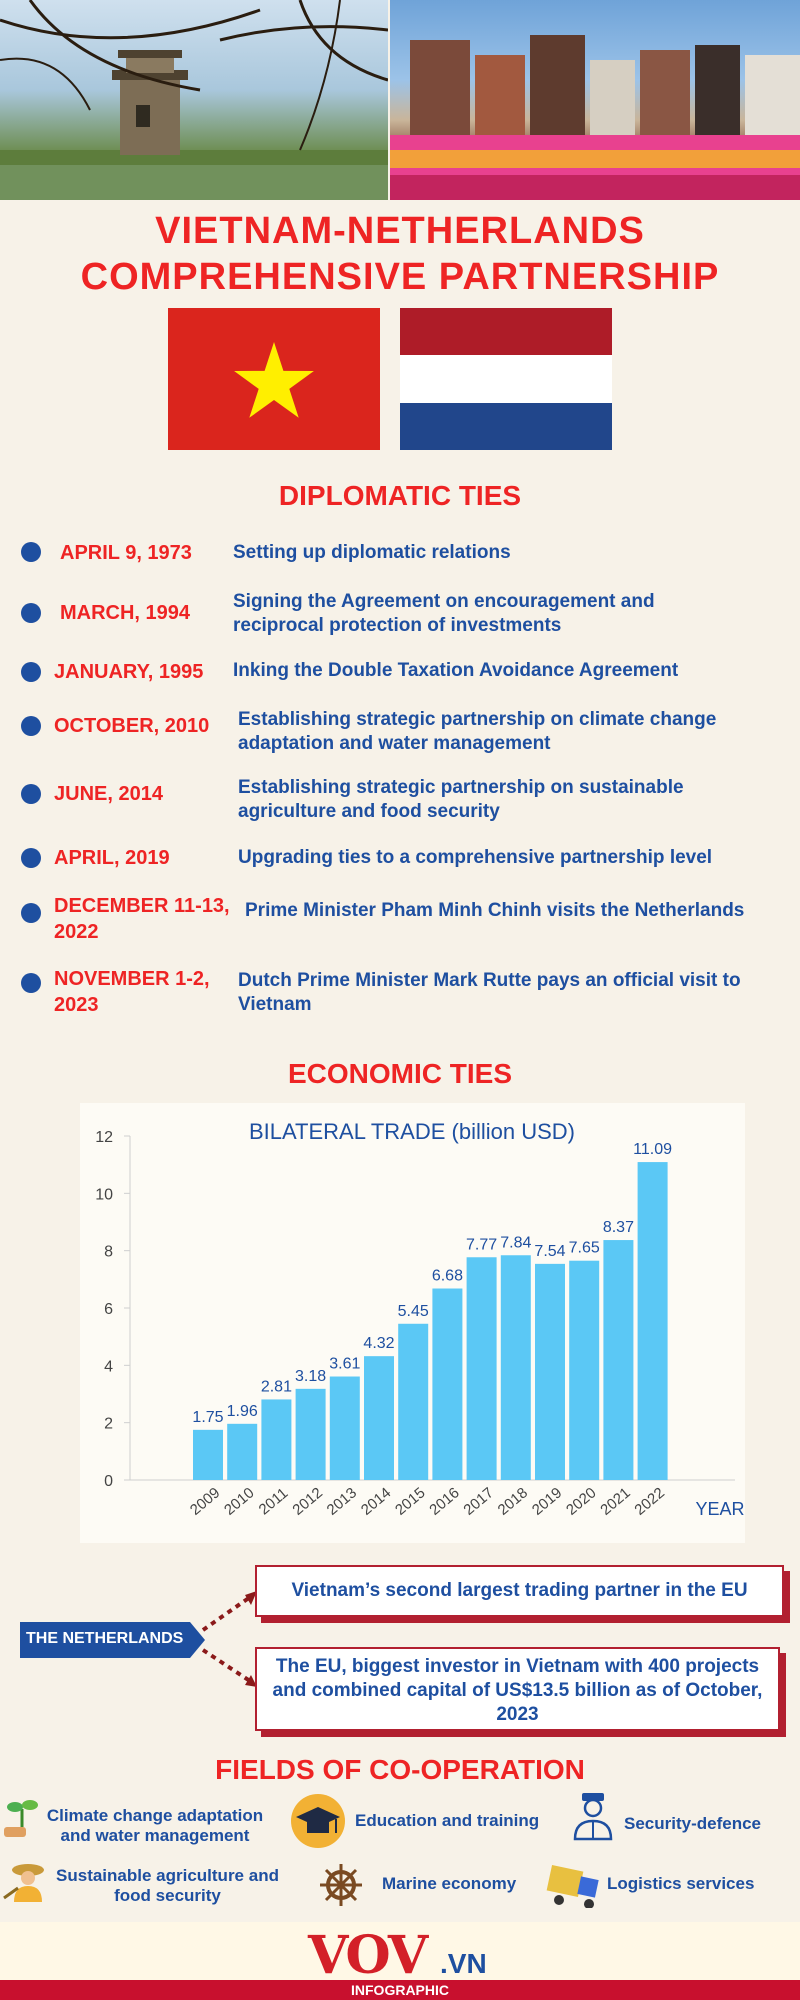 The width and height of the screenshot is (800, 2000). What do you see at coordinates (378, 1343) in the screenshot?
I see `bar-value-label: 4.32` at bounding box center [378, 1343].